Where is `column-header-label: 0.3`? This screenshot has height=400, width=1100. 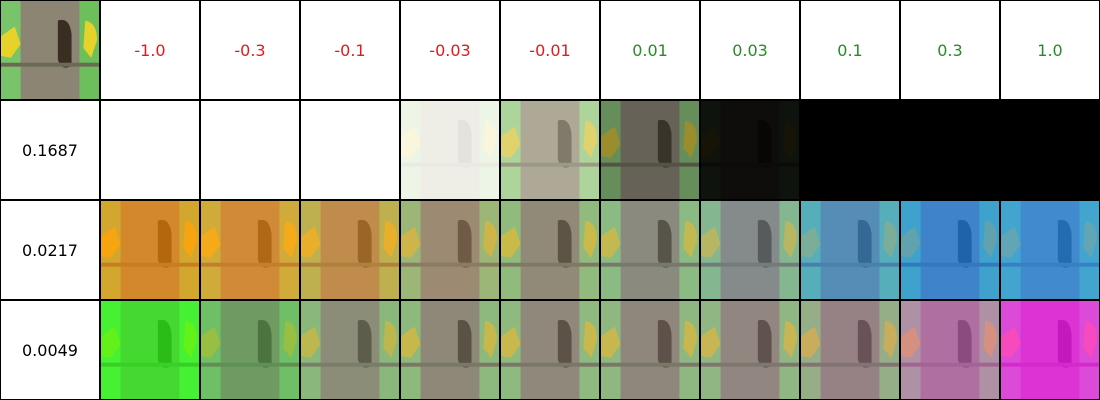
column-header-label: 0.3 is located at coordinates (950, 50).